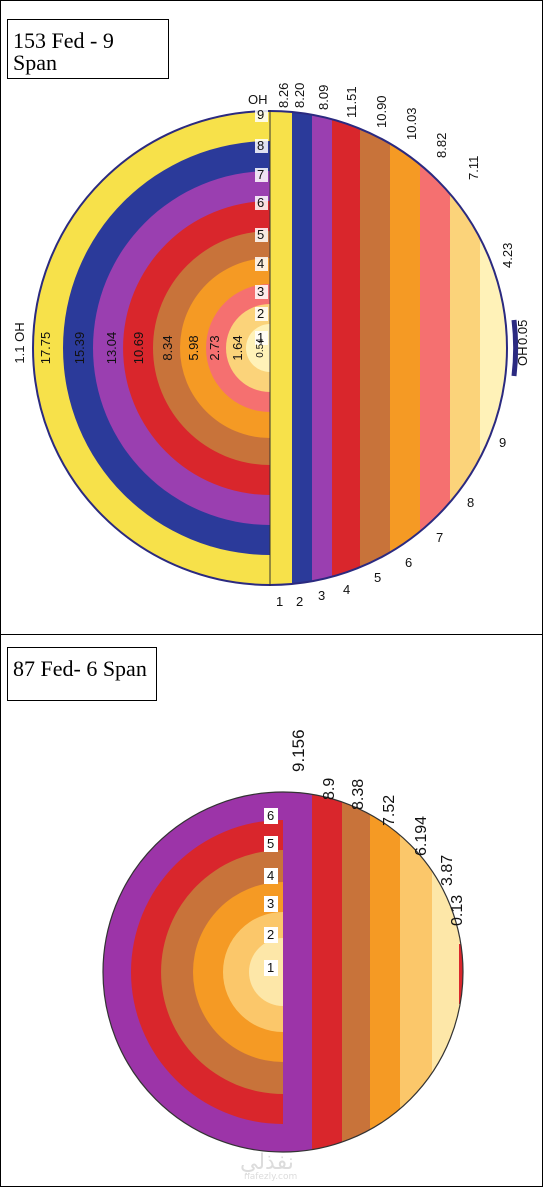  What do you see at coordinates (507, 255) in the screenshot?
I see `strip-top-value: 4.23` at bounding box center [507, 255].